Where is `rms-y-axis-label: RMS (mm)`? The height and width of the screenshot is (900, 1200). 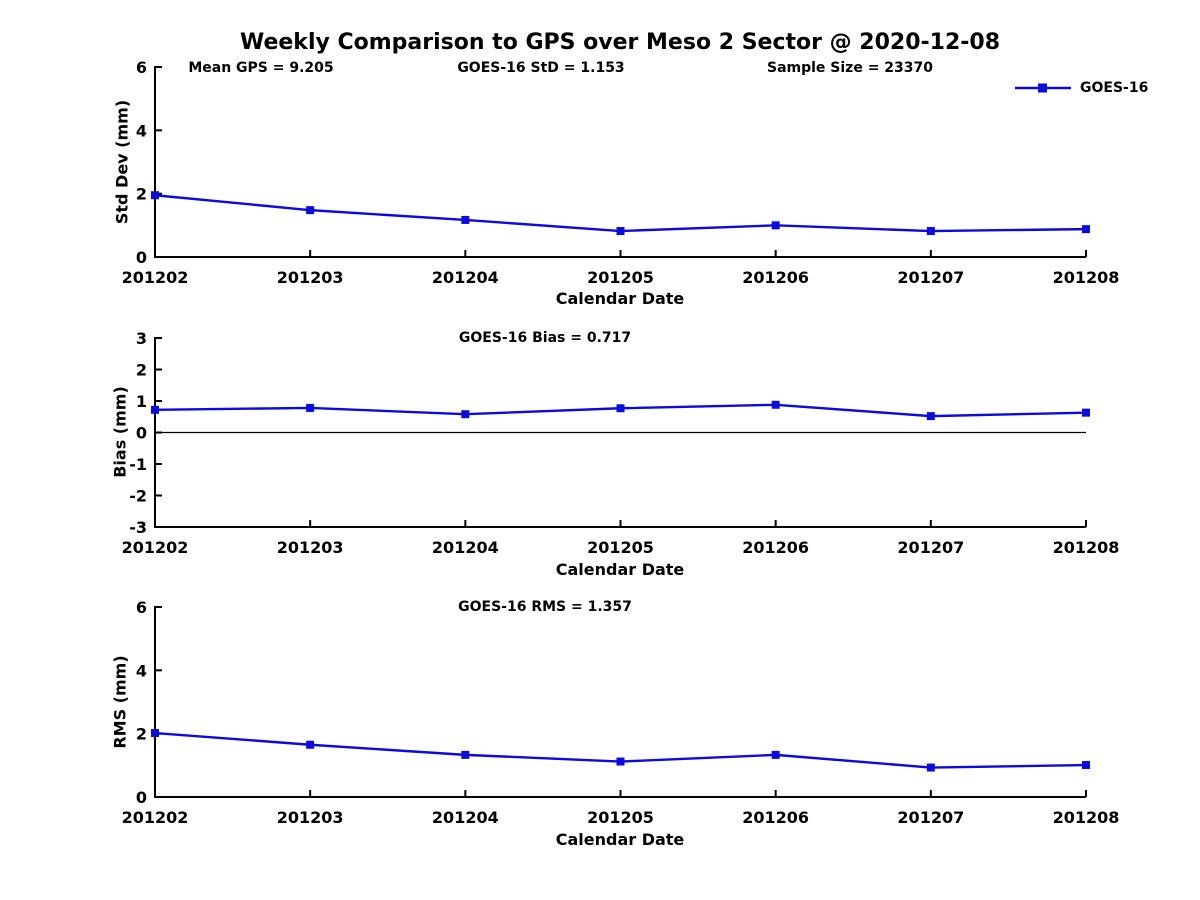
rms-y-axis-label: RMS (mm) is located at coordinates (120, 702).